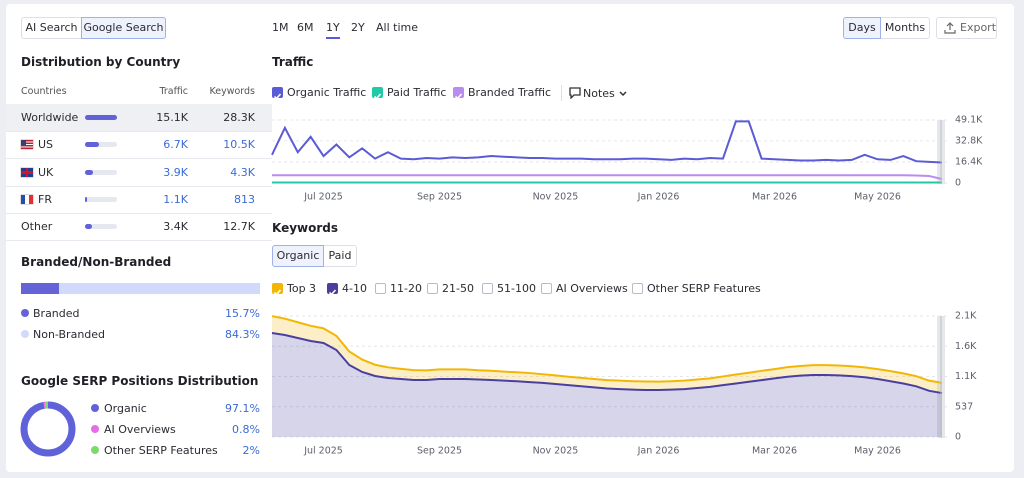 The width and height of the screenshot is (1024, 478). What do you see at coordinates (397, 27) in the screenshot?
I see `period-button: All time` at bounding box center [397, 27].